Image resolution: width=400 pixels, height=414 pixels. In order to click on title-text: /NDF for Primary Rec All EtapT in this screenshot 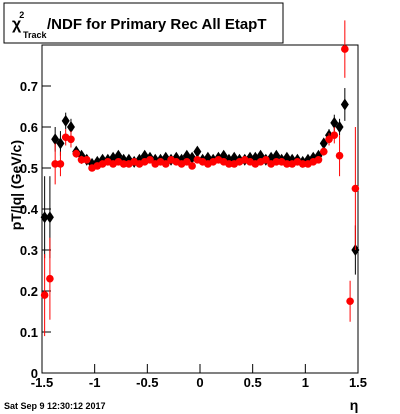, I will do `click(157, 24)`.